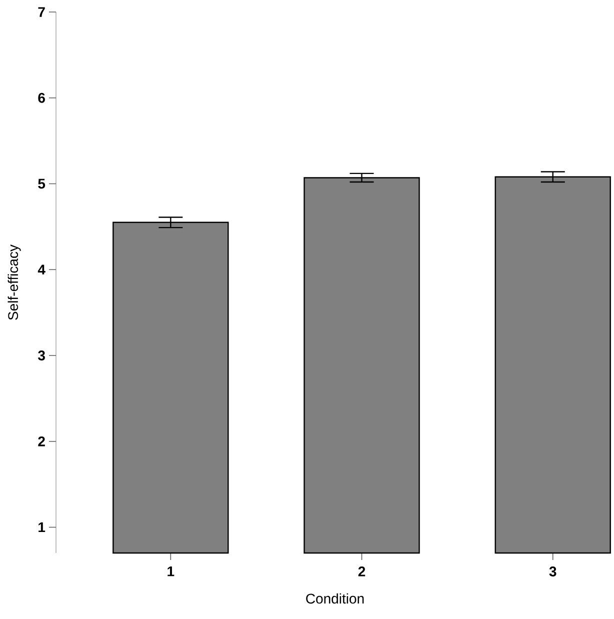  What do you see at coordinates (362, 571) in the screenshot?
I see `x-tick-label: 2` at bounding box center [362, 571].